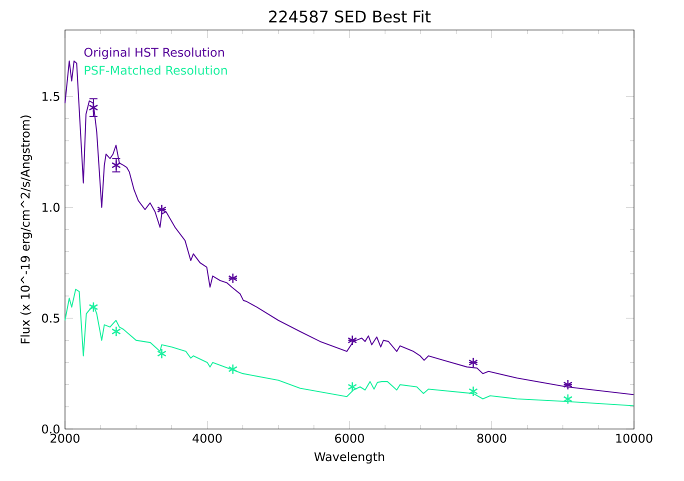 The width and height of the screenshot is (684, 481). Describe the element at coordinates (207, 438) in the screenshot. I see `x-tick-label: 4000` at that location.